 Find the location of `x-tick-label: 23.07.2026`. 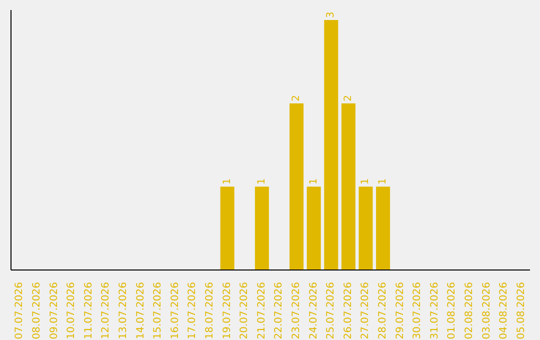

x-tick-label: 23.07.2026 is located at coordinates (296, 311).